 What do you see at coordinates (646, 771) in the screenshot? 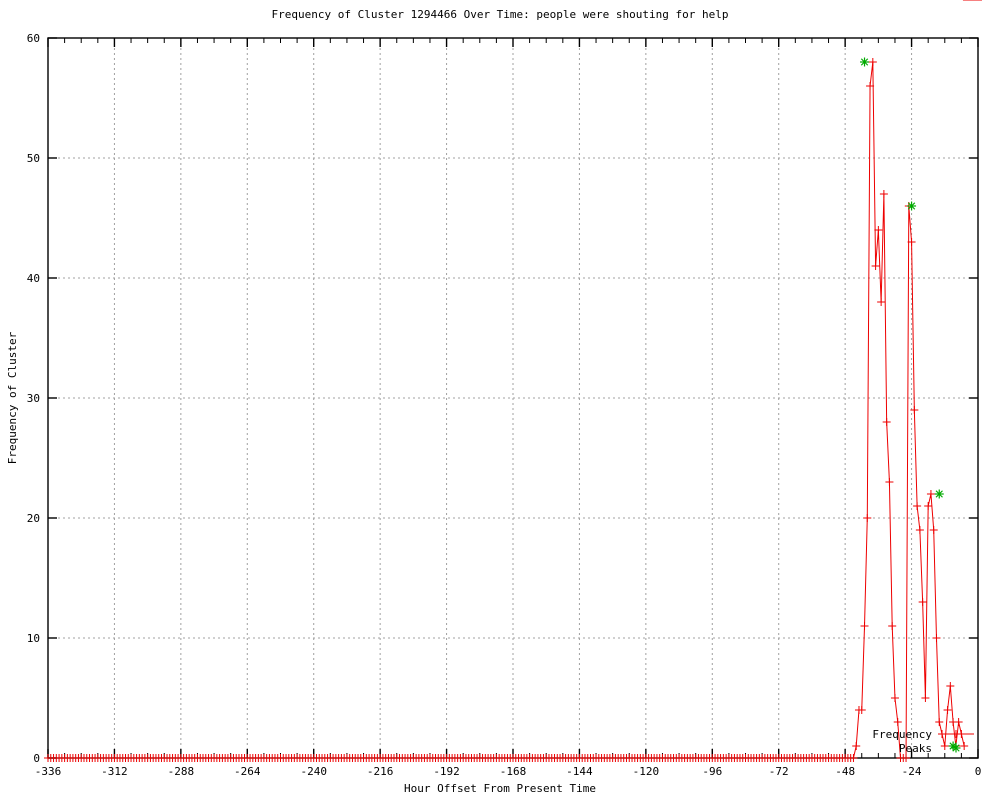
I see `svg-text: -120` at bounding box center [646, 771].